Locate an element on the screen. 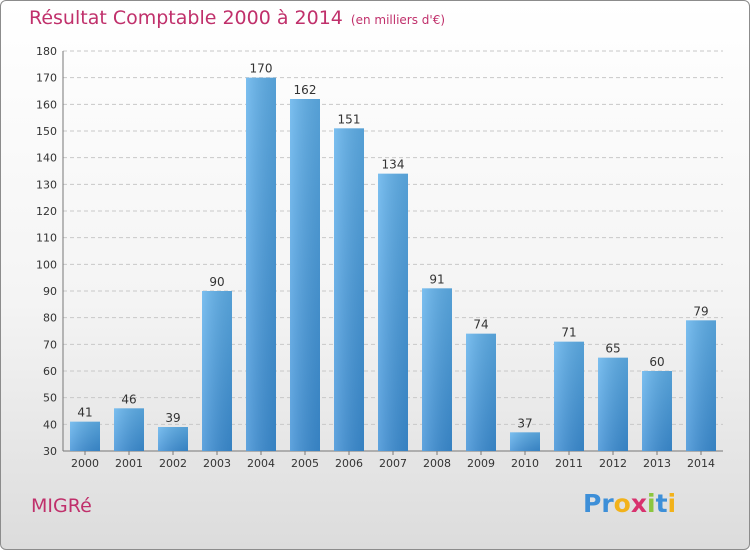 Image resolution: width=750 pixels, height=550 pixels. data-label: 79 is located at coordinates (700, 311).